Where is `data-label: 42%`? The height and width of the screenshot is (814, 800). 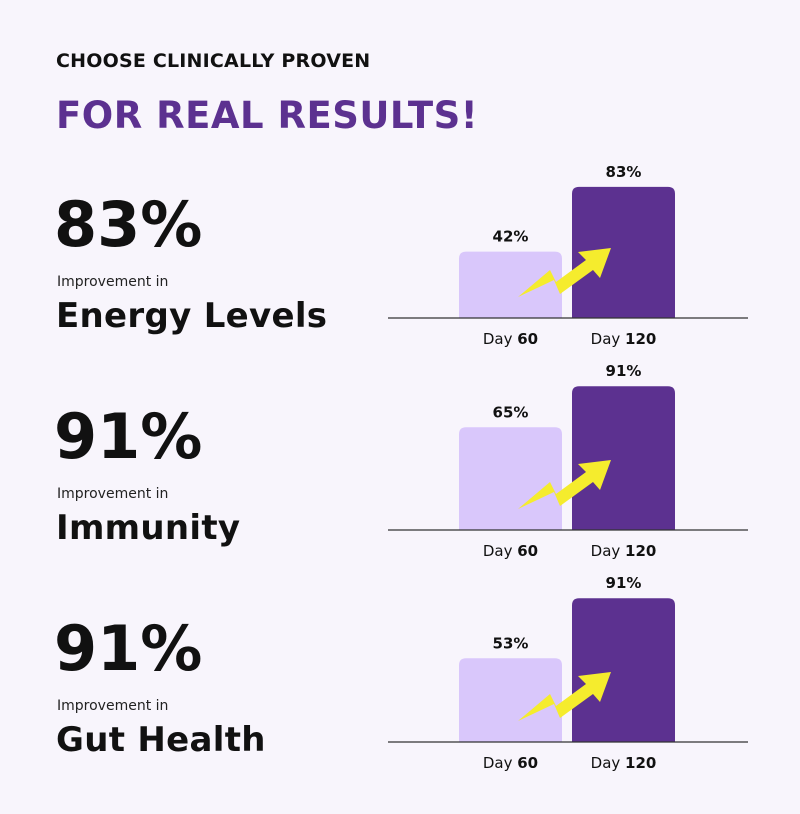 data-label: 42% is located at coordinates (511, 237).